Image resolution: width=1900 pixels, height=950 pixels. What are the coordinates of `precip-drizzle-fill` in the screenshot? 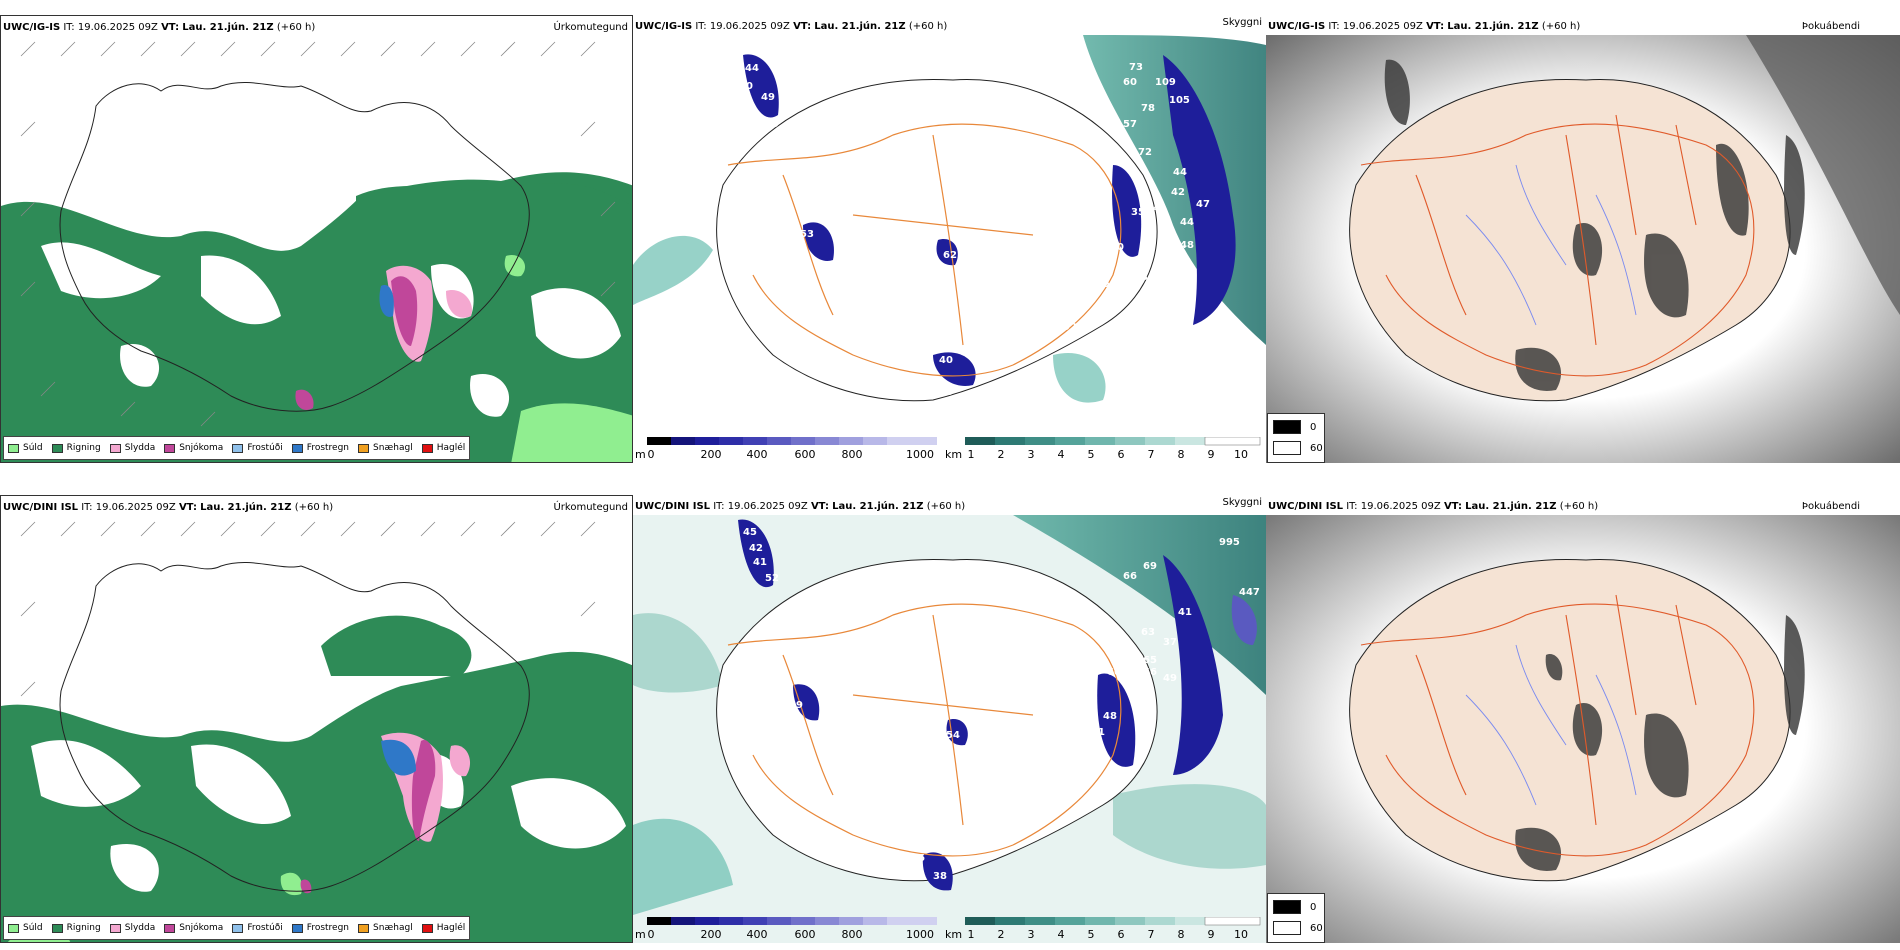 It's located at (568, 358).